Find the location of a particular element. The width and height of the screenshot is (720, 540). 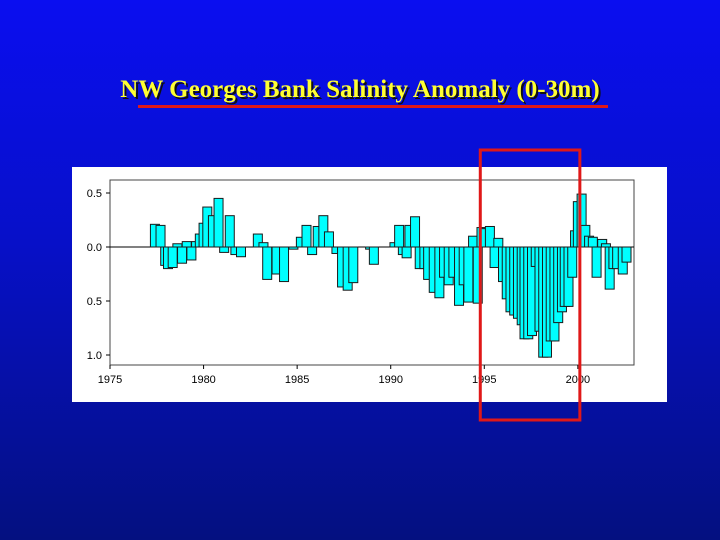

x-tick-label: 1975 is located at coordinates (110, 380).